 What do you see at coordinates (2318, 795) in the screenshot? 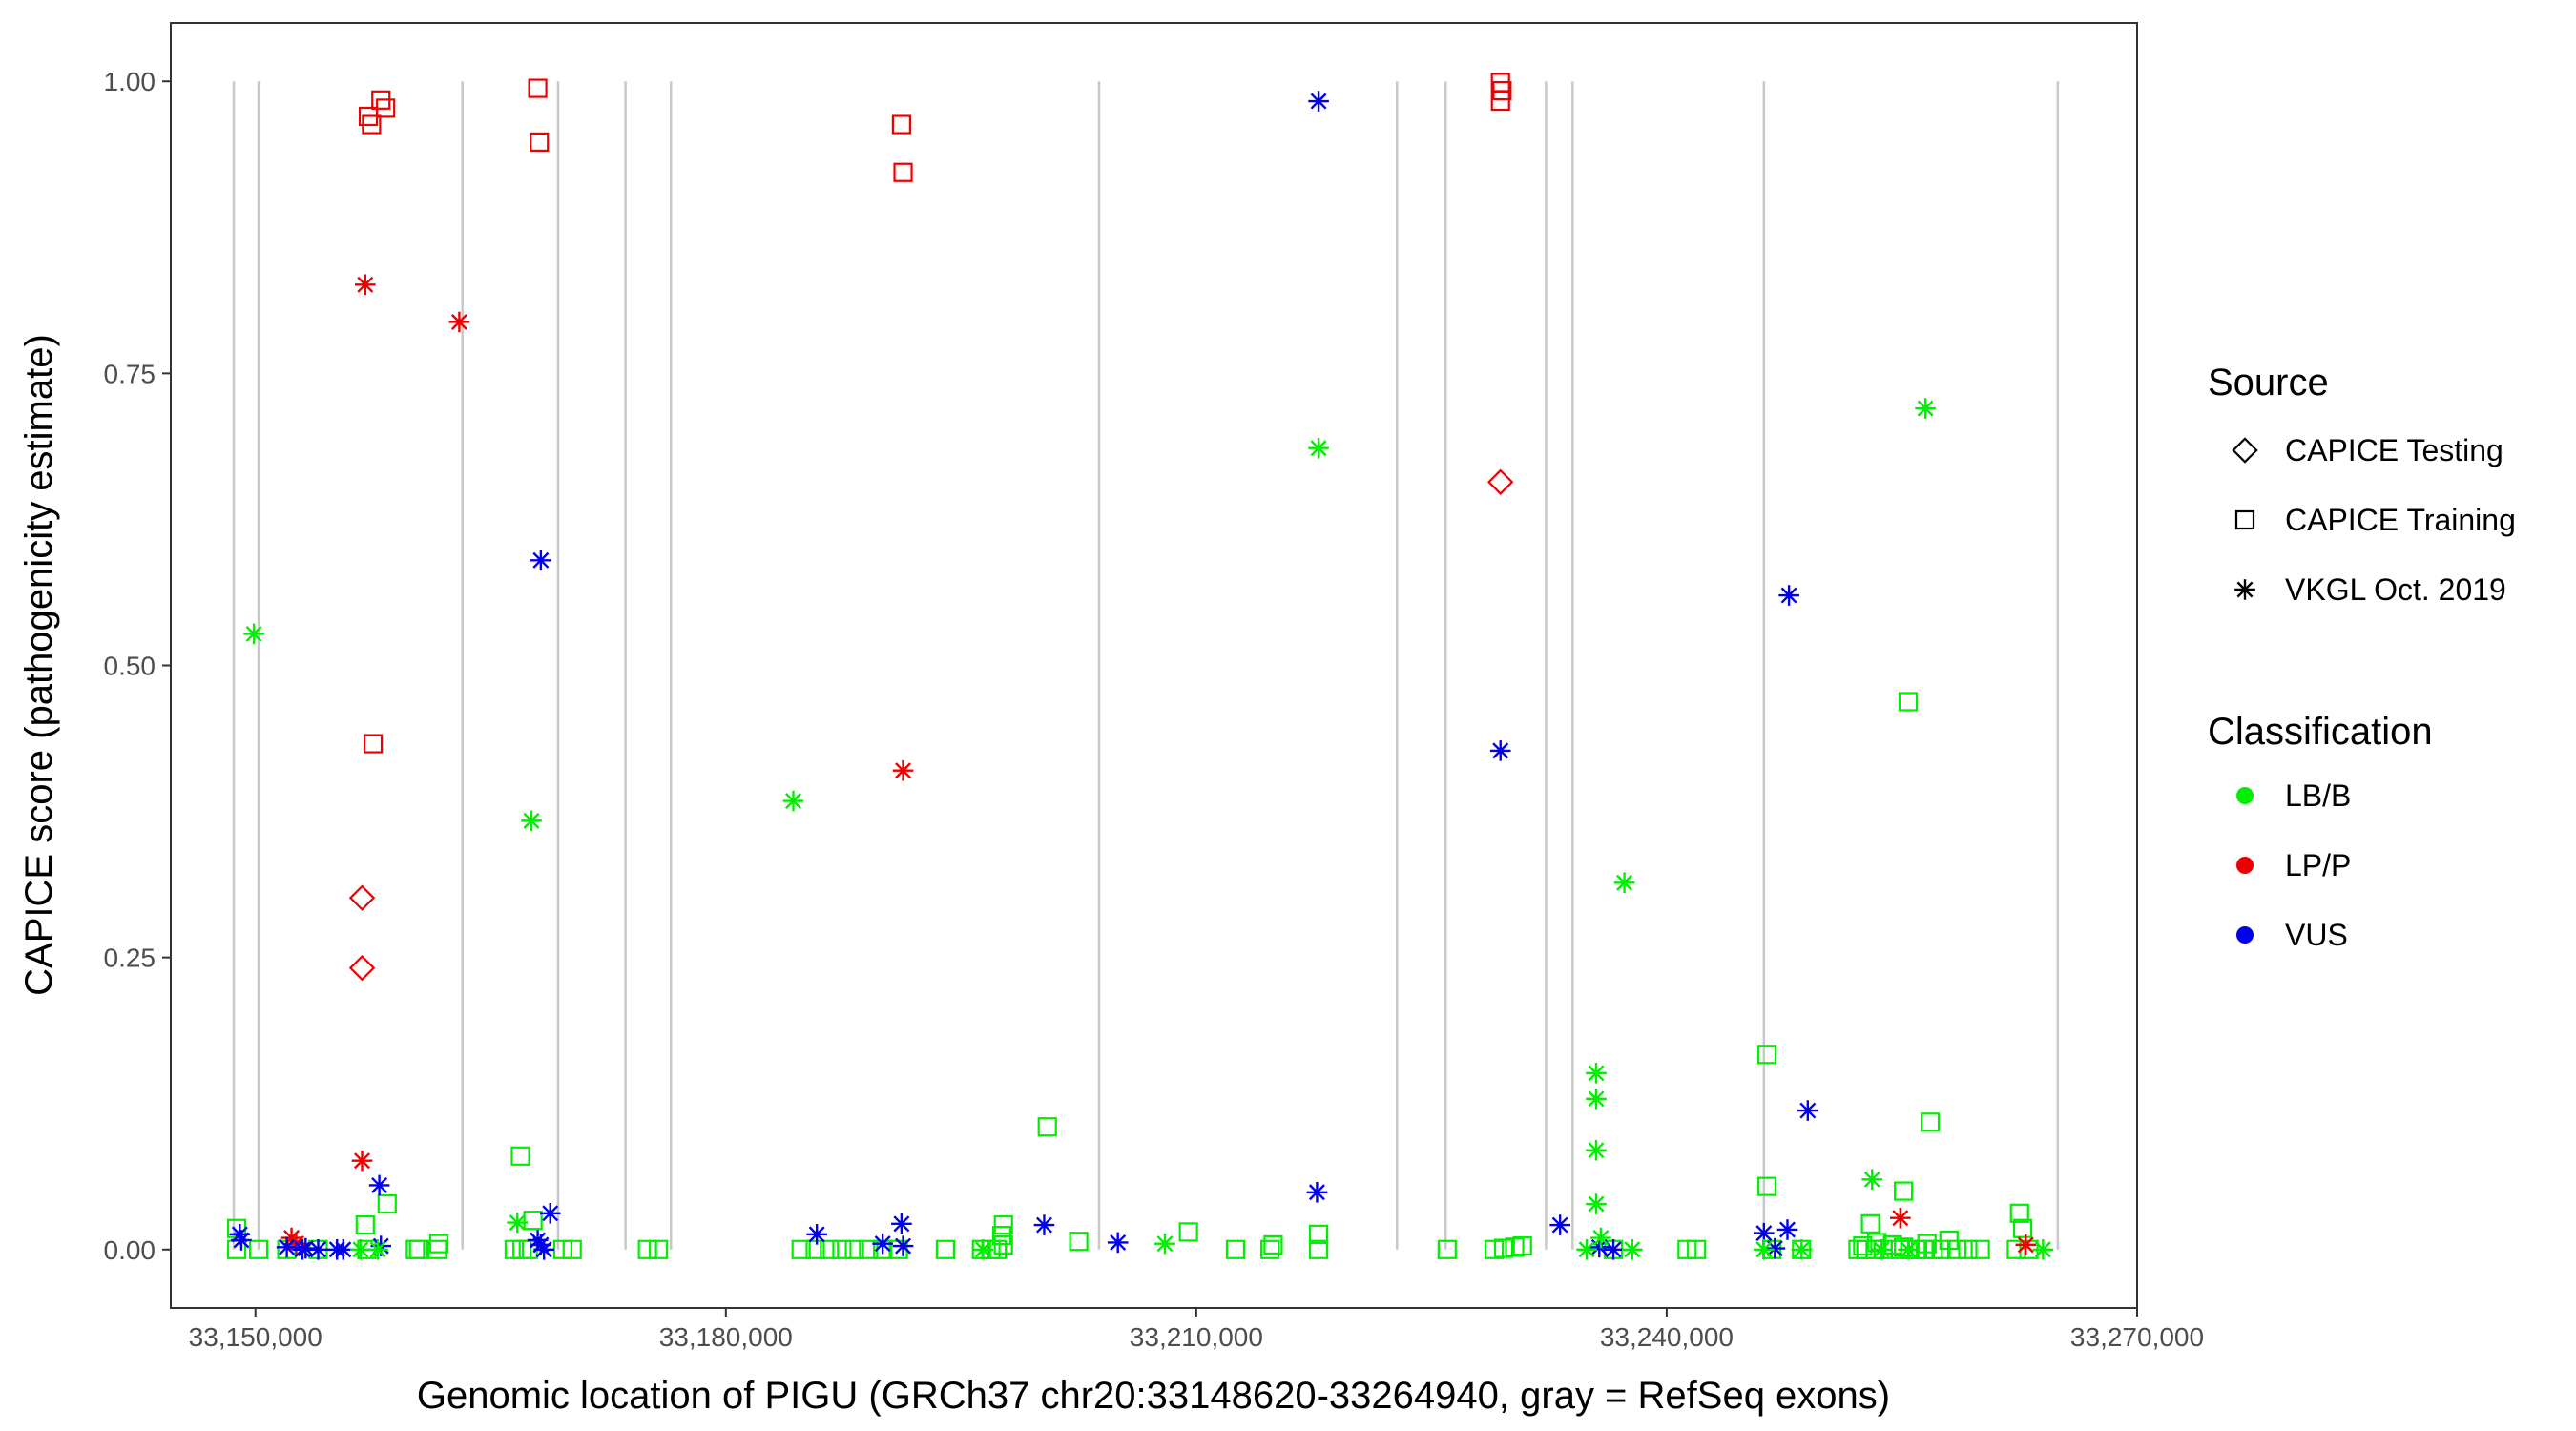
I see `legend-classification-label: LB/B` at bounding box center [2318, 795].